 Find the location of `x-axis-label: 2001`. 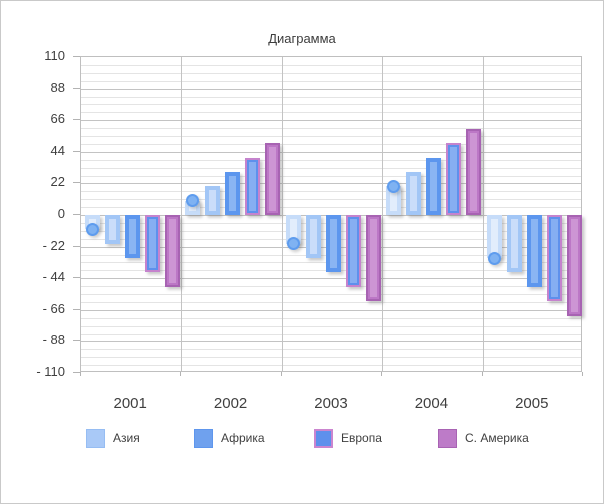

x-axis-label: 2001 is located at coordinates (130, 403).